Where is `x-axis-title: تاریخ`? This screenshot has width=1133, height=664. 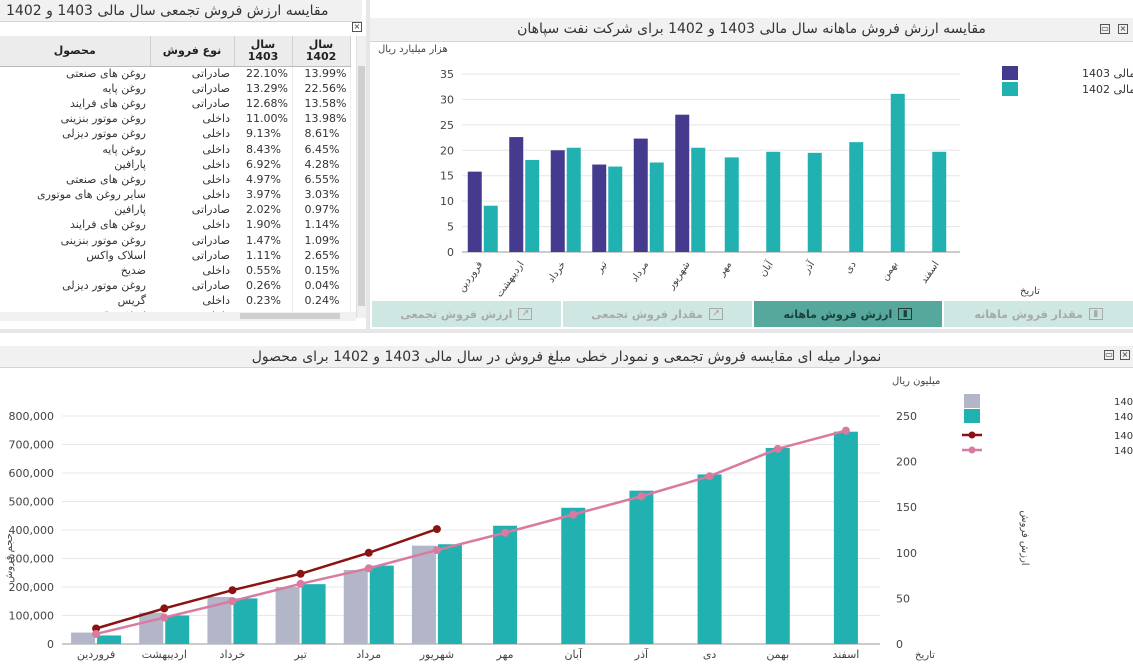 x-axis-title: تاریخ is located at coordinates (1030, 291).